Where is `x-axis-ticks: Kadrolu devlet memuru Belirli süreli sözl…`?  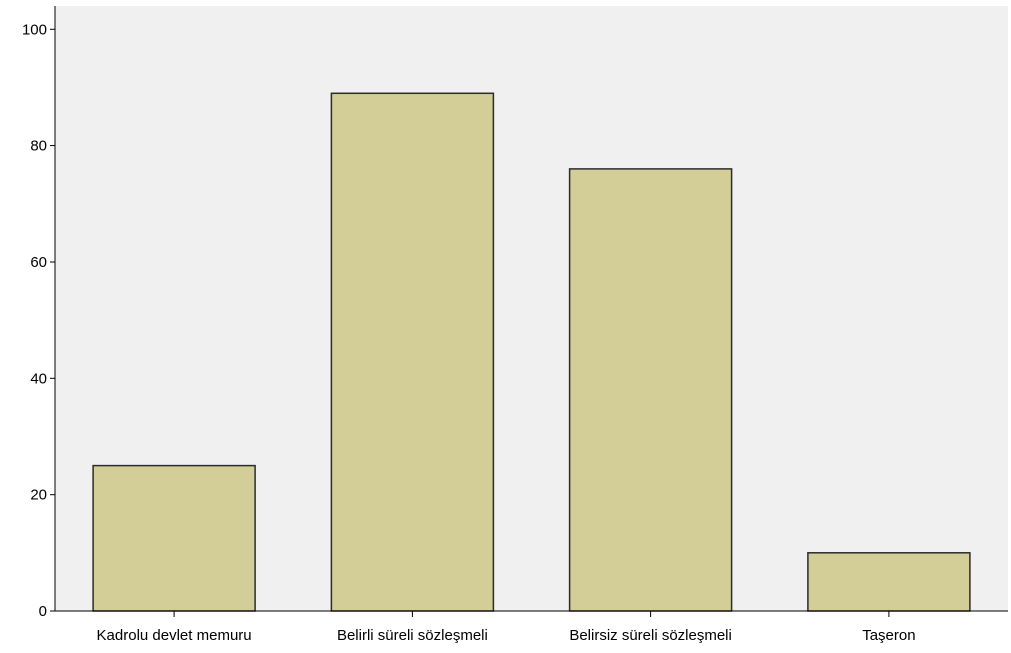
x-axis-ticks: Kadrolu devlet memuru Belirli süreli sözl… is located at coordinates (506, 627).